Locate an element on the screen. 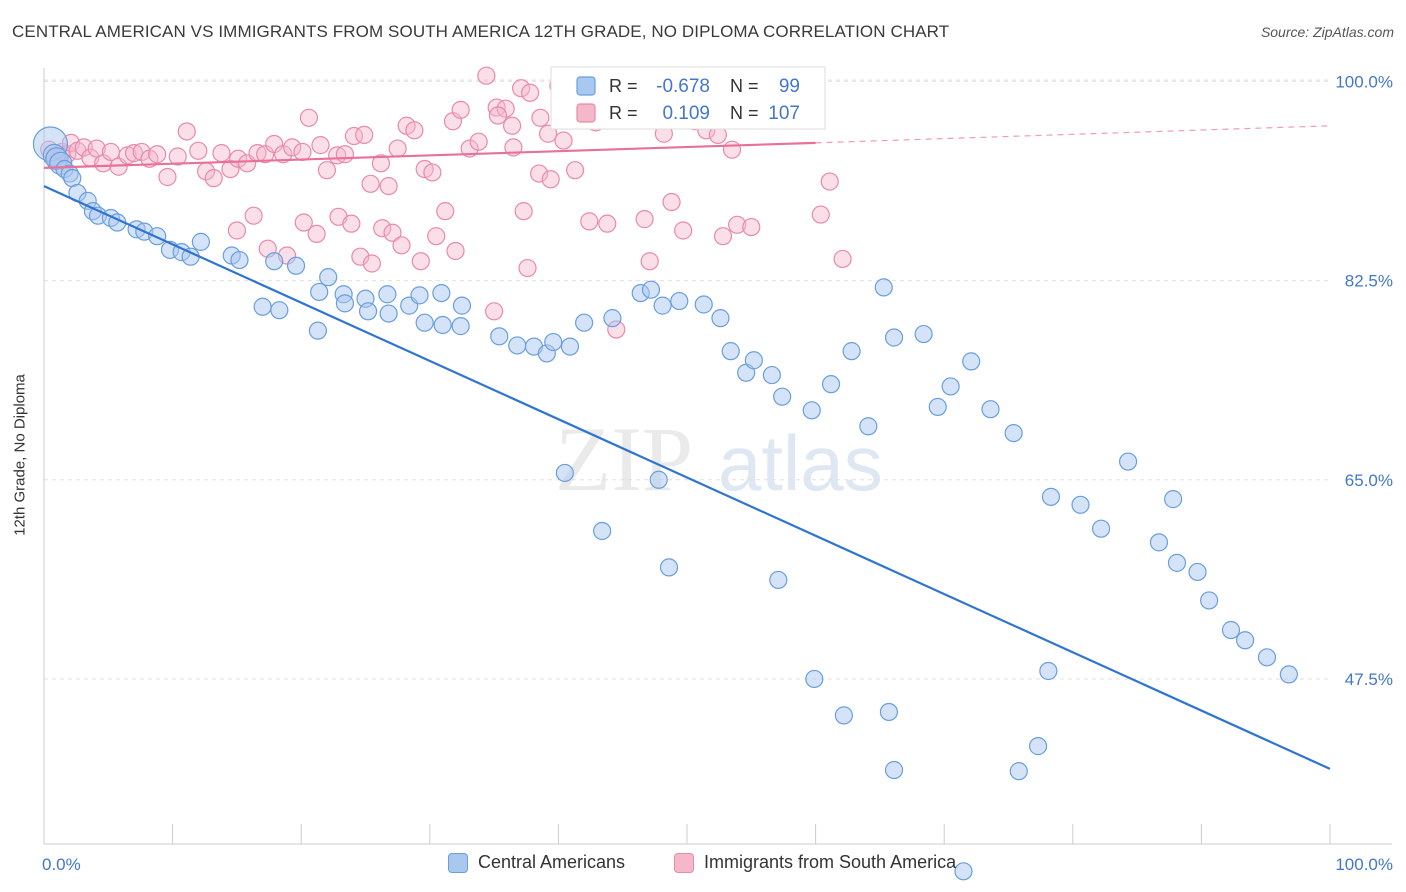 This screenshot has height=892, width=1406. legend-item-central-americans: Central Americans is located at coordinates (536, 862).